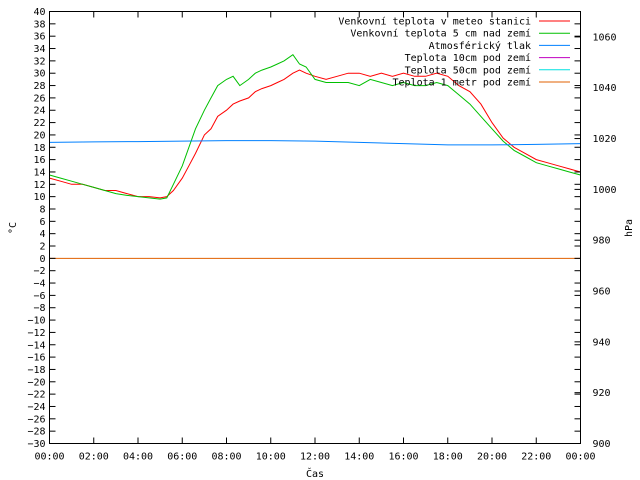 The image size is (640, 480). I want to click on y-tick-label: −20, so click(36, 382).